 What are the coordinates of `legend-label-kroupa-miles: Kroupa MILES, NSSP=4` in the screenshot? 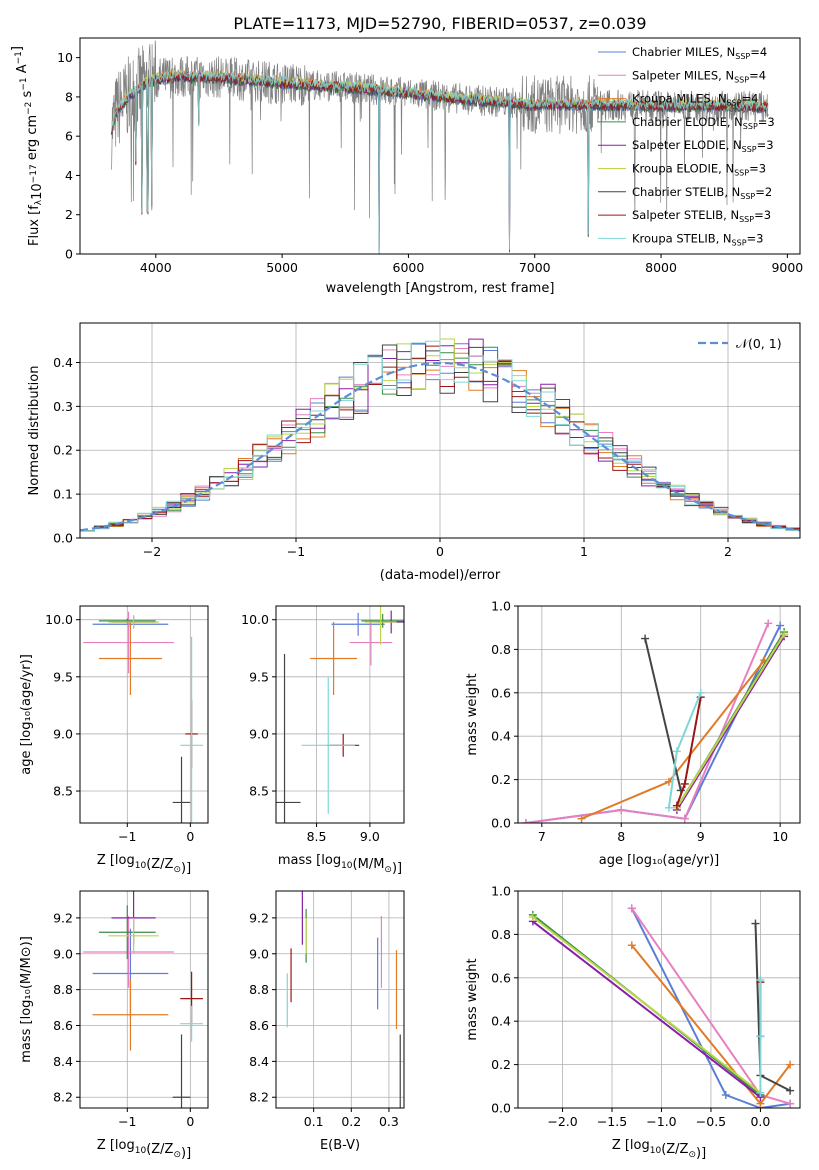 It's located at (695, 100).